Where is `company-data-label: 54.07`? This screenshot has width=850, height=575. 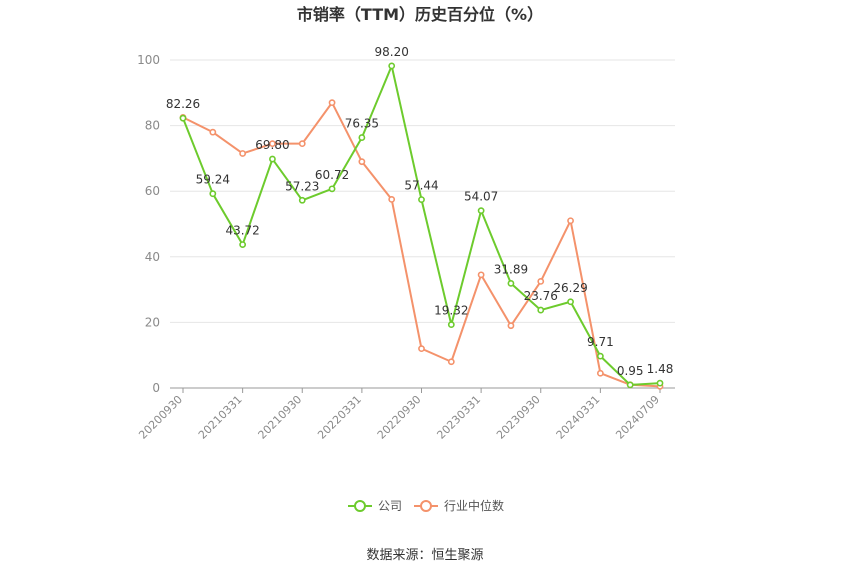
company-data-label: 54.07 is located at coordinates (481, 197).